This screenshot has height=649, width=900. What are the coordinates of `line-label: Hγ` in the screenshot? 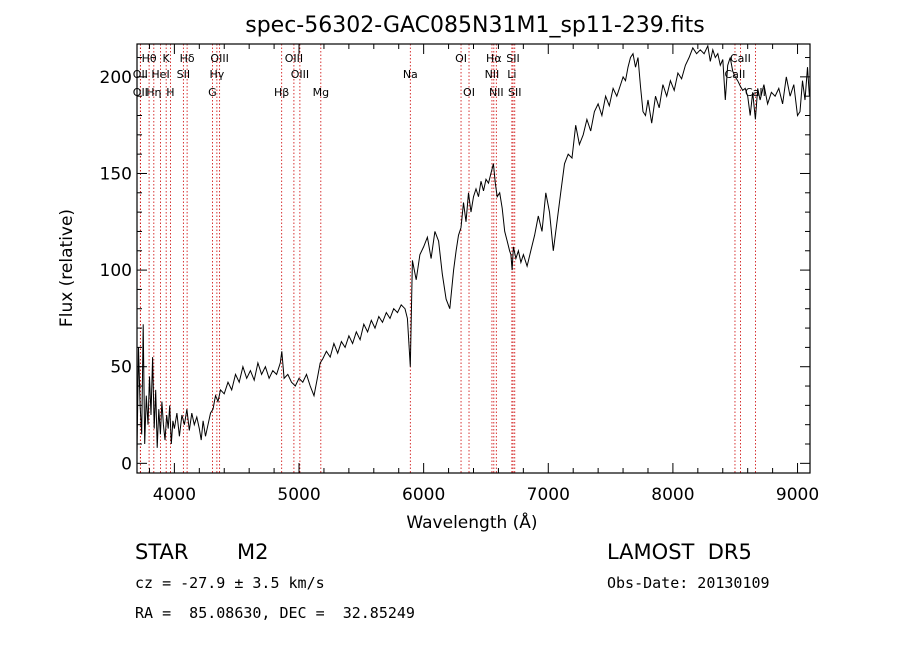 It's located at (216, 74).